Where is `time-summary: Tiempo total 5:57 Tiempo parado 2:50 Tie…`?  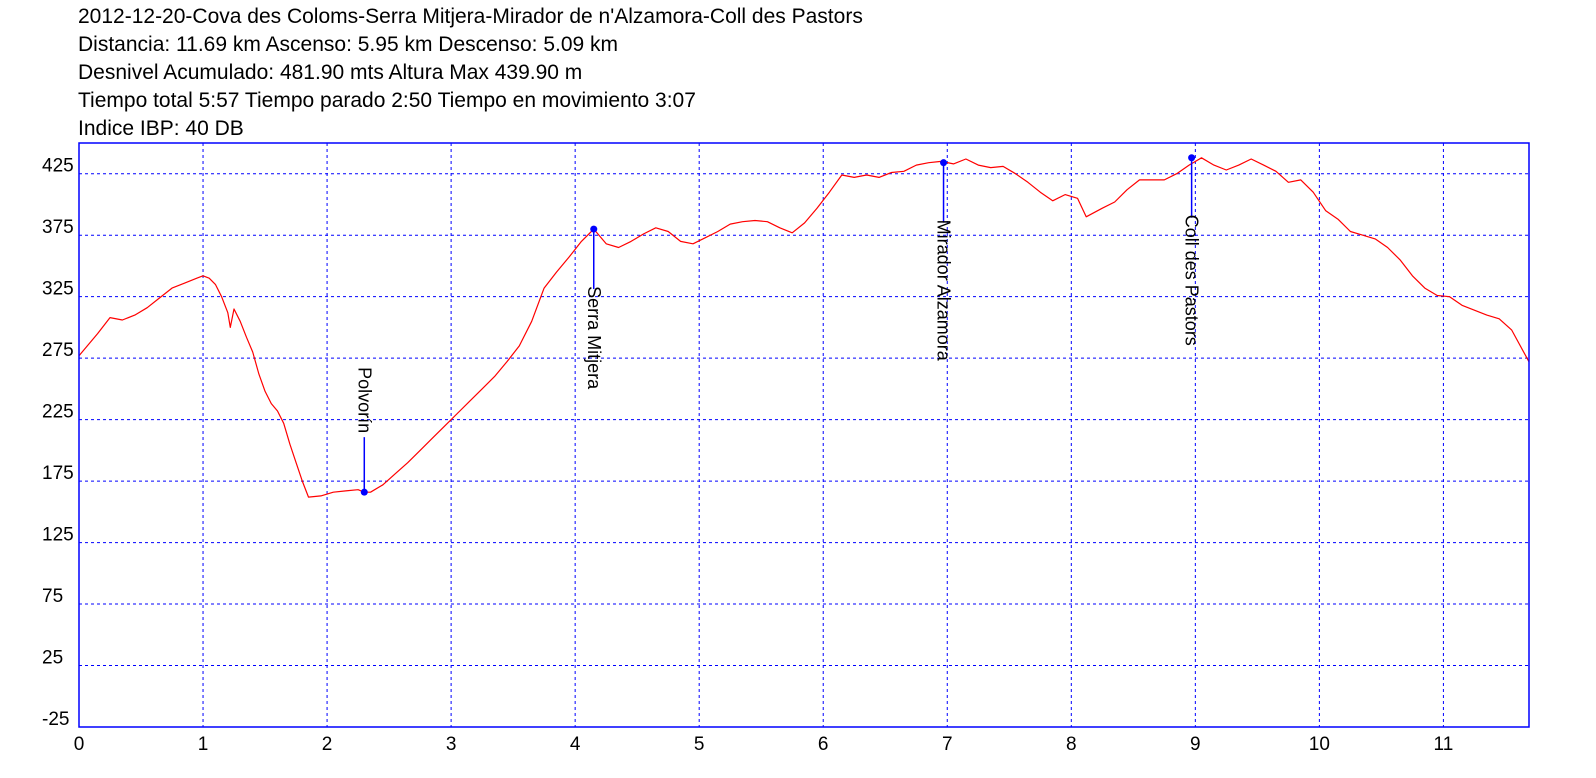 time-summary: Tiempo total 5:57 Tiempo parado 2:50 Tie… is located at coordinates (387, 100).